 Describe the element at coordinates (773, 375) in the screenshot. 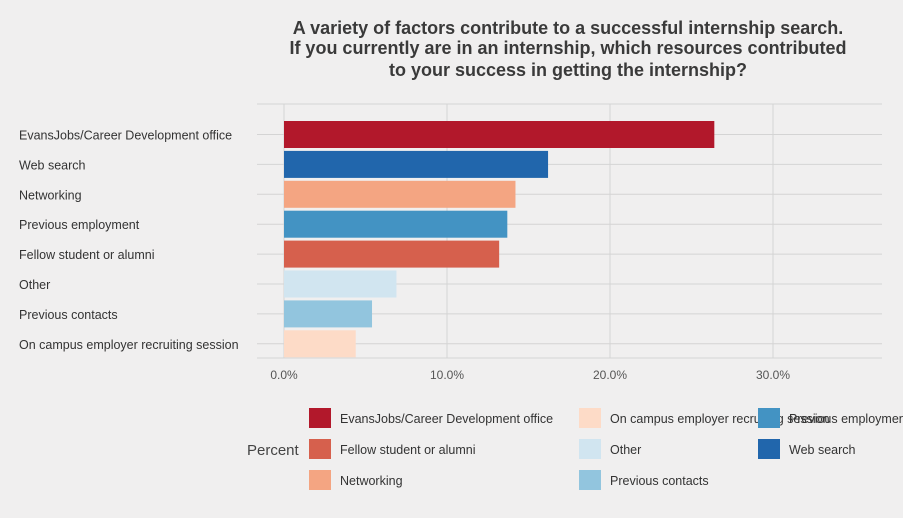

I see `x-tick-label: 30.0%` at that location.